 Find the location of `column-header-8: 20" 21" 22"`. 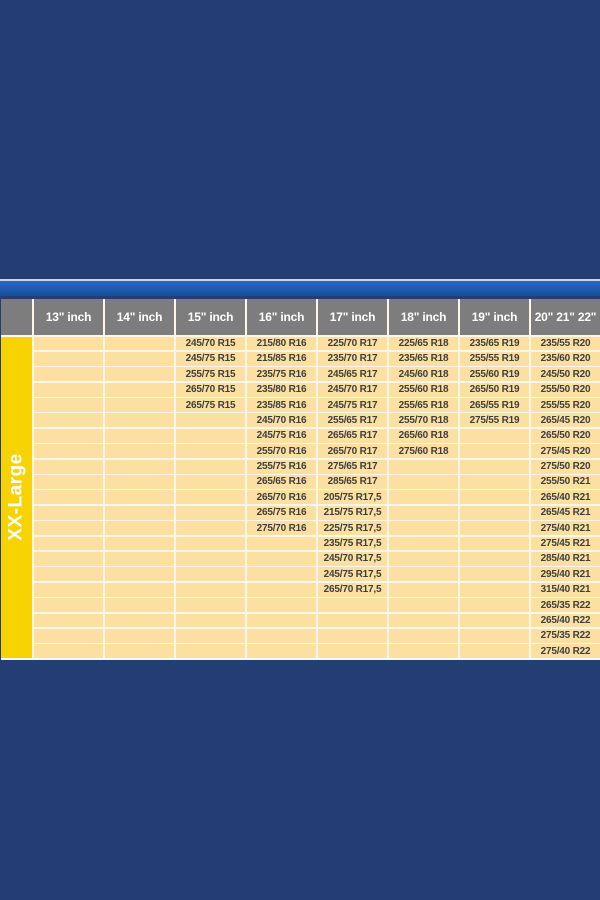

column-header-8: 20" 21" 22" is located at coordinates (565, 317).